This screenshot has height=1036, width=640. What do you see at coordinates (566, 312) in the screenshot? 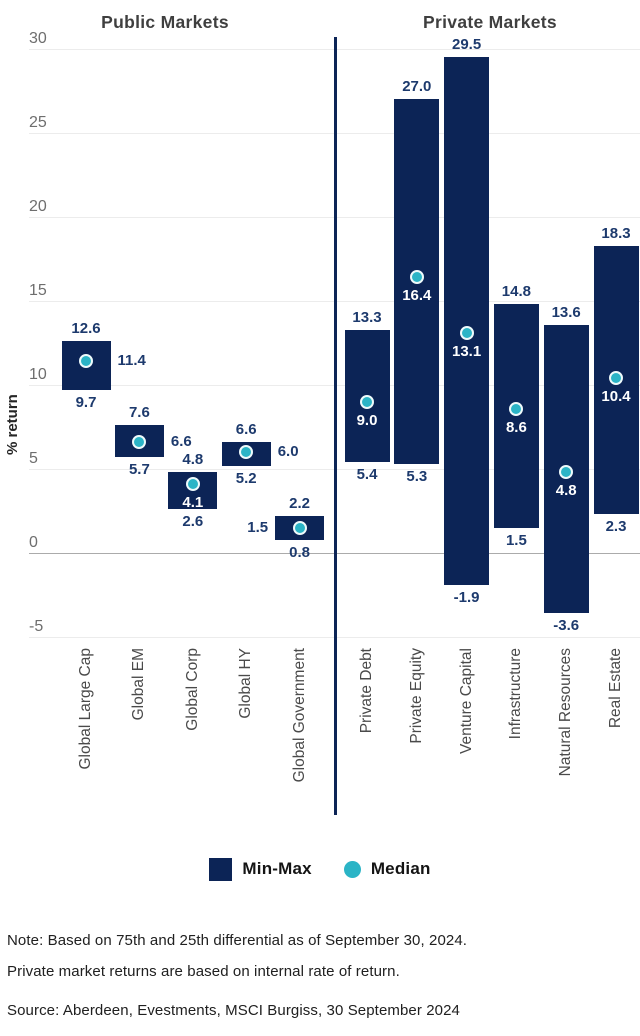
I see `max-label-natural-resources: 13.6` at bounding box center [566, 312].